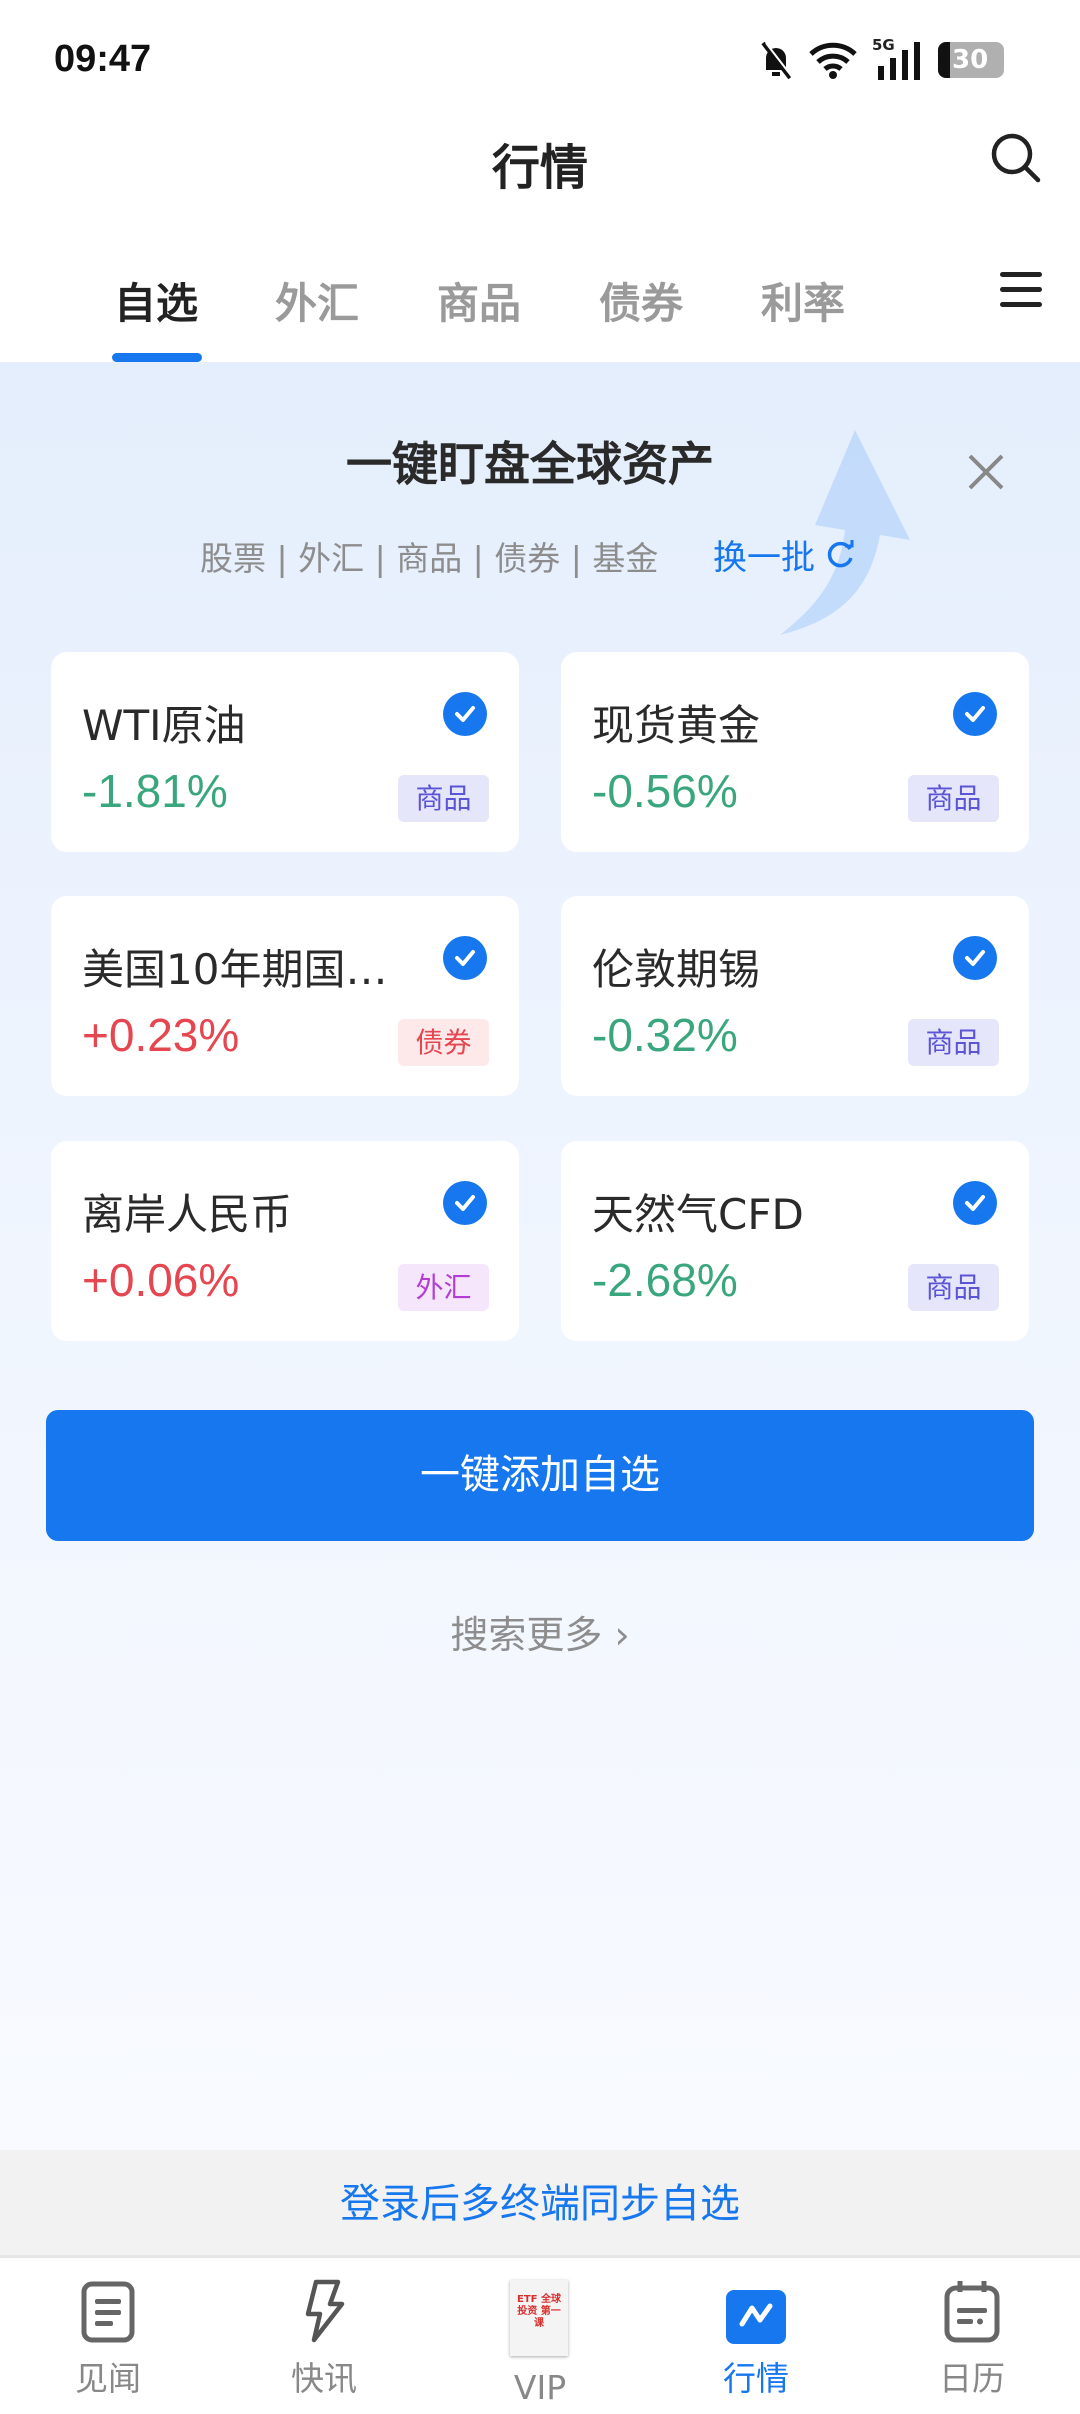  What do you see at coordinates (676, 725) in the screenshot?
I see `asset-name: 现货黄金` at bounding box center [676, 725].